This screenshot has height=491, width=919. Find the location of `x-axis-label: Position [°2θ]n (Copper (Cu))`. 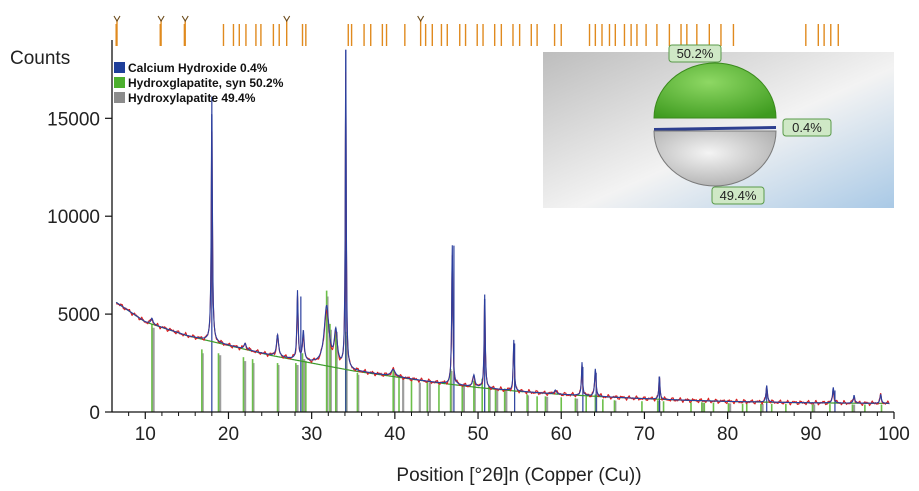

x-axis-label: Position [°2θ]n (Copper (Cu)) is located at coordinates (518, 475).